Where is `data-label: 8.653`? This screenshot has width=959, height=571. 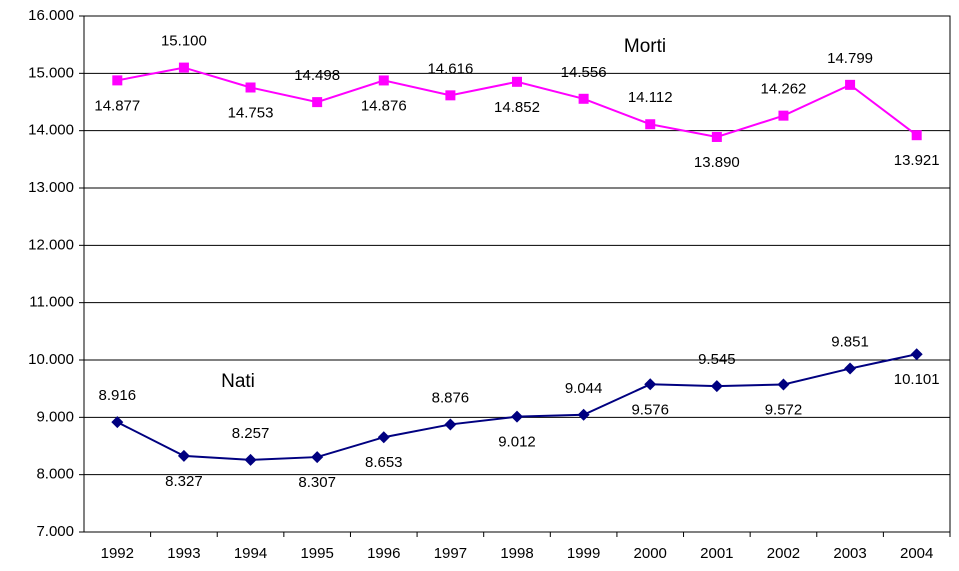 data-label: 8.653 is located at coordinates (384, 462).